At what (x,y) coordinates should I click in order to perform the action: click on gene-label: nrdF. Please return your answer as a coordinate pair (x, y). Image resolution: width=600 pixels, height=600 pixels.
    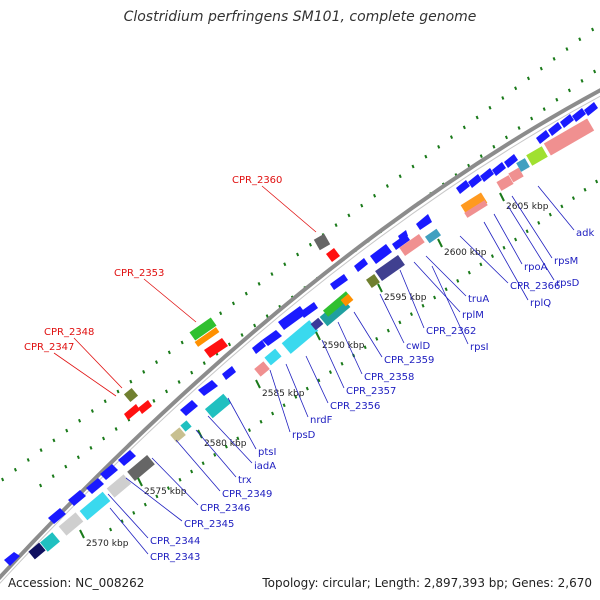
    Looking at the image, I should click on (321, 420).